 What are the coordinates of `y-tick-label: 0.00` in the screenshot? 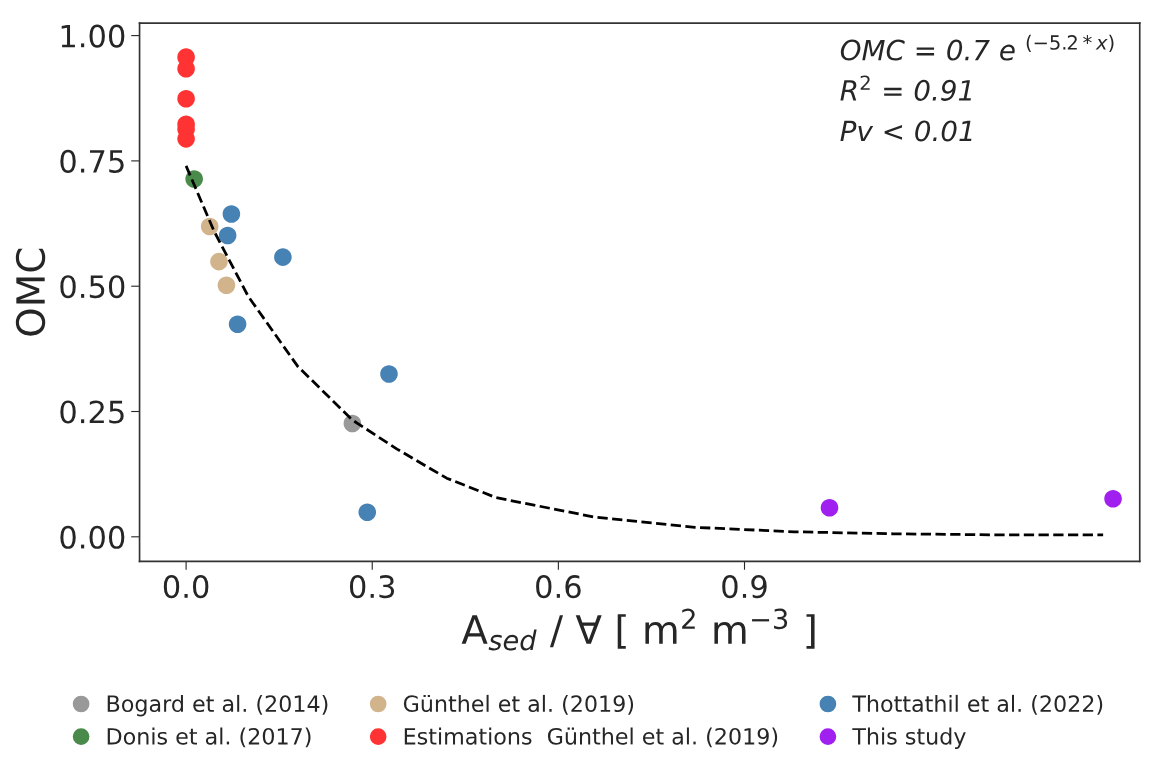 It's located at (92, 537).